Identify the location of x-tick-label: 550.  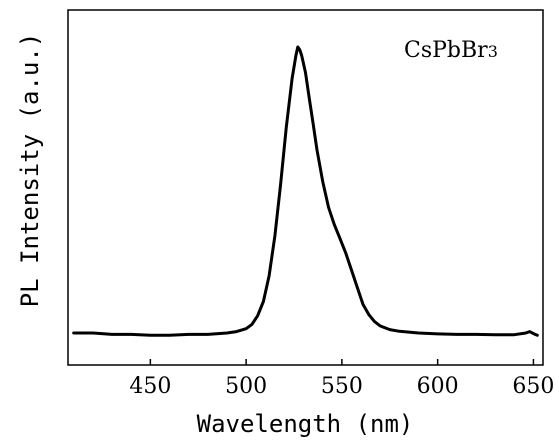
(342, 386).